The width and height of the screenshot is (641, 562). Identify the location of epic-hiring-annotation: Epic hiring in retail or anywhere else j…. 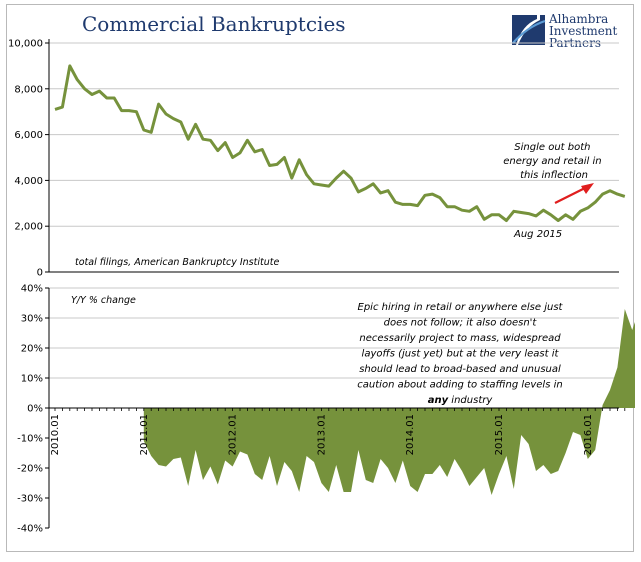
(460, 354).